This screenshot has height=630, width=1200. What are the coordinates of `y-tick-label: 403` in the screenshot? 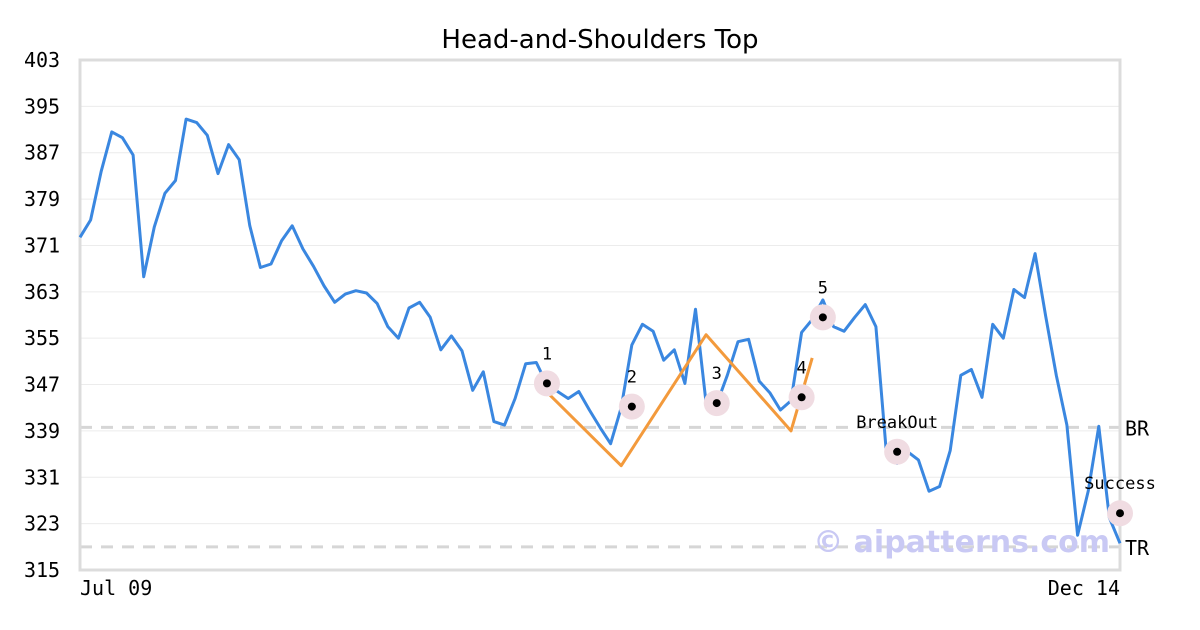 It's located at (42, 60).